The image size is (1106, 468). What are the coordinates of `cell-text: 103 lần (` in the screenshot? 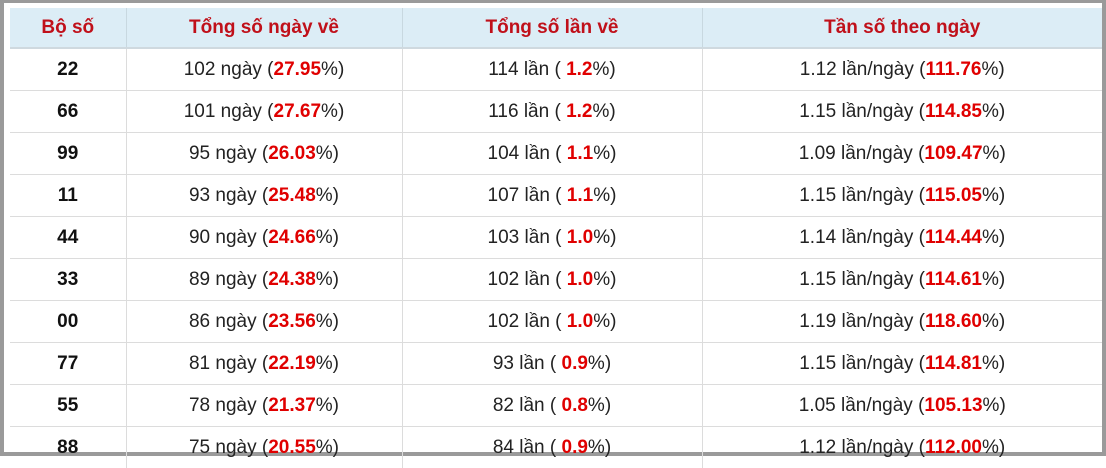 It's located at (527, 237).